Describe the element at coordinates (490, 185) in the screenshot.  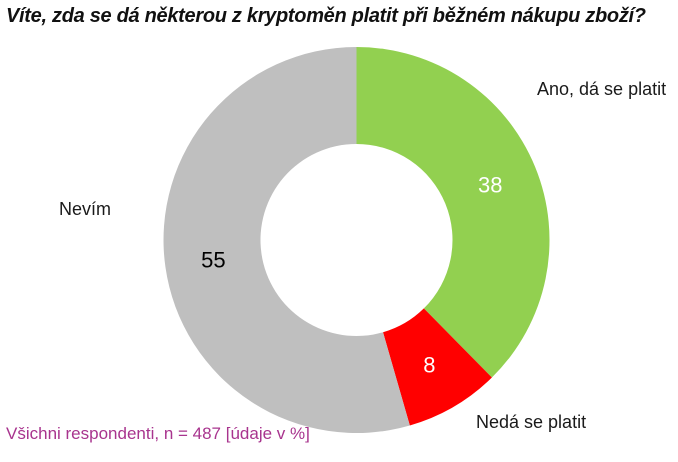
I see `value-label-0: 38` at that location.